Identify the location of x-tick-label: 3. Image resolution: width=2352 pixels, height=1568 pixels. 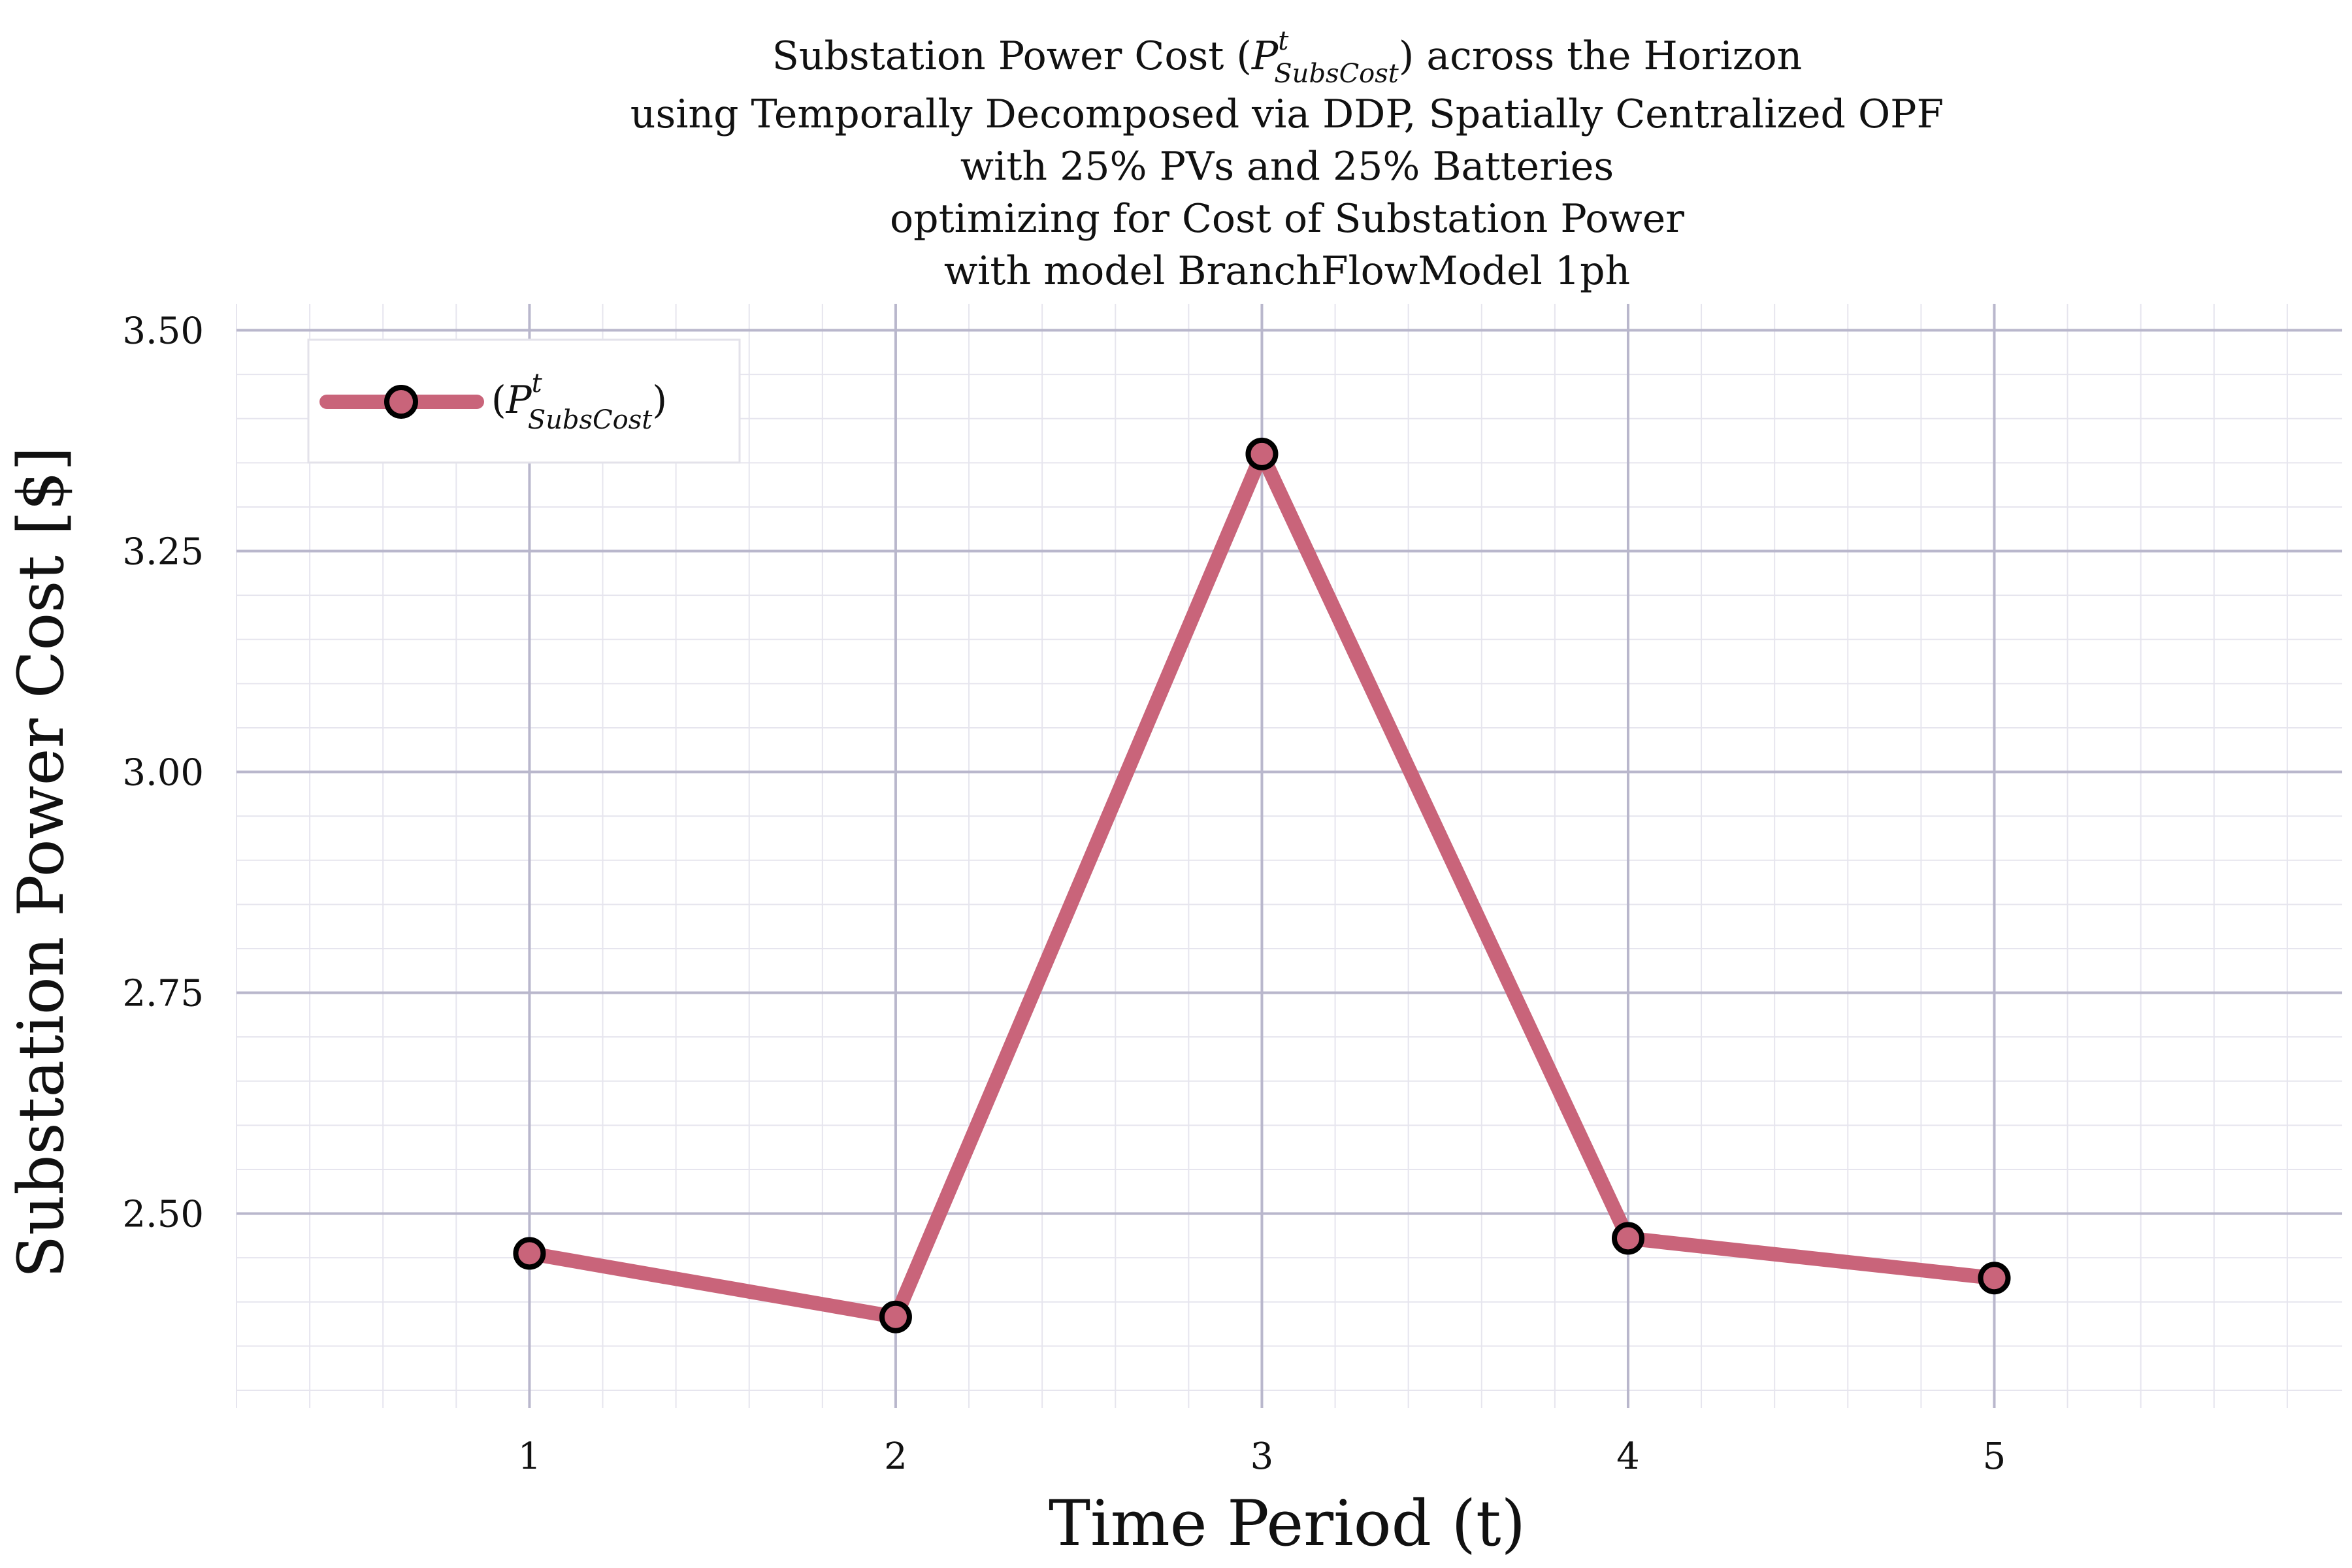
(1262, 1456).